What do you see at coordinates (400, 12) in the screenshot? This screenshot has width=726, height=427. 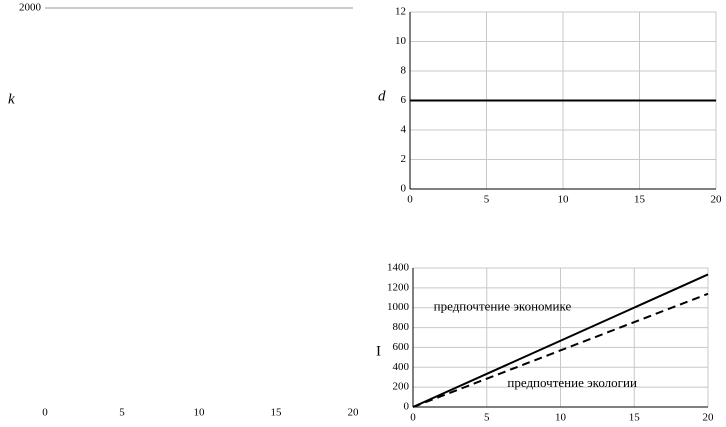 I see `y-tick-label: 12` at bounding box center [400, 12].